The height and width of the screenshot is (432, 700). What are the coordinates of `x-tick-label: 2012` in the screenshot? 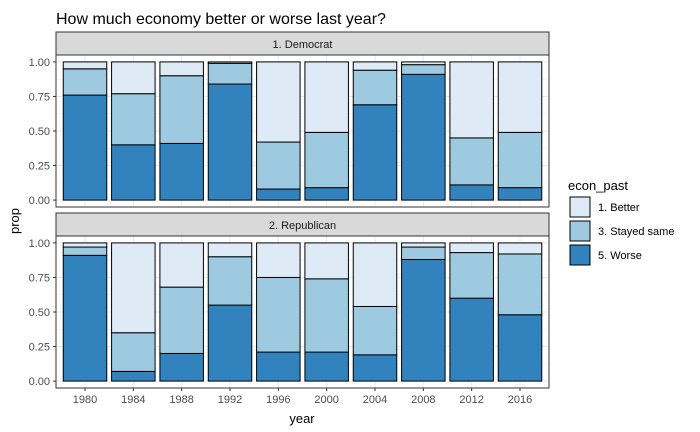 It's located at (471, 400).